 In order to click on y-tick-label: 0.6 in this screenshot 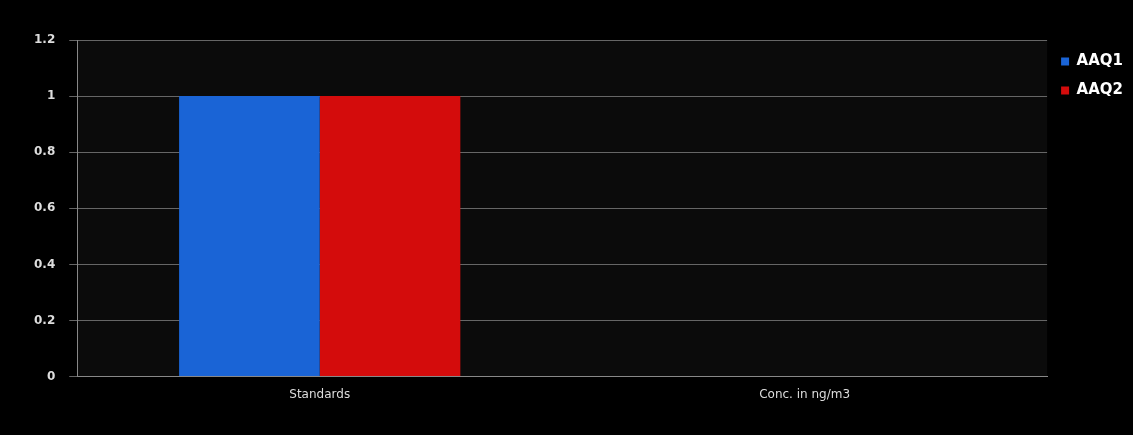, I will do `click(44, 207)`.